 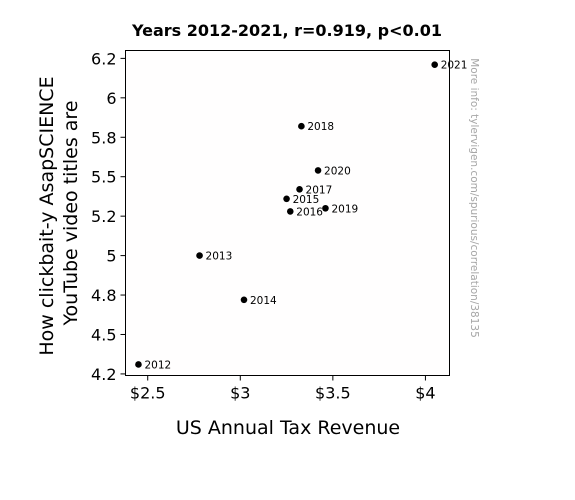 I want to click on y-tick-label: 5.5, so click(x=103, y=177).